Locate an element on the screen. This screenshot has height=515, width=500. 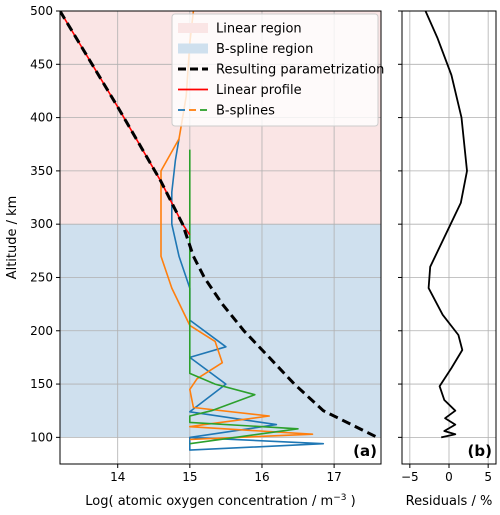
y-tick-label-2: 200 is located at coordinates (41, 331).